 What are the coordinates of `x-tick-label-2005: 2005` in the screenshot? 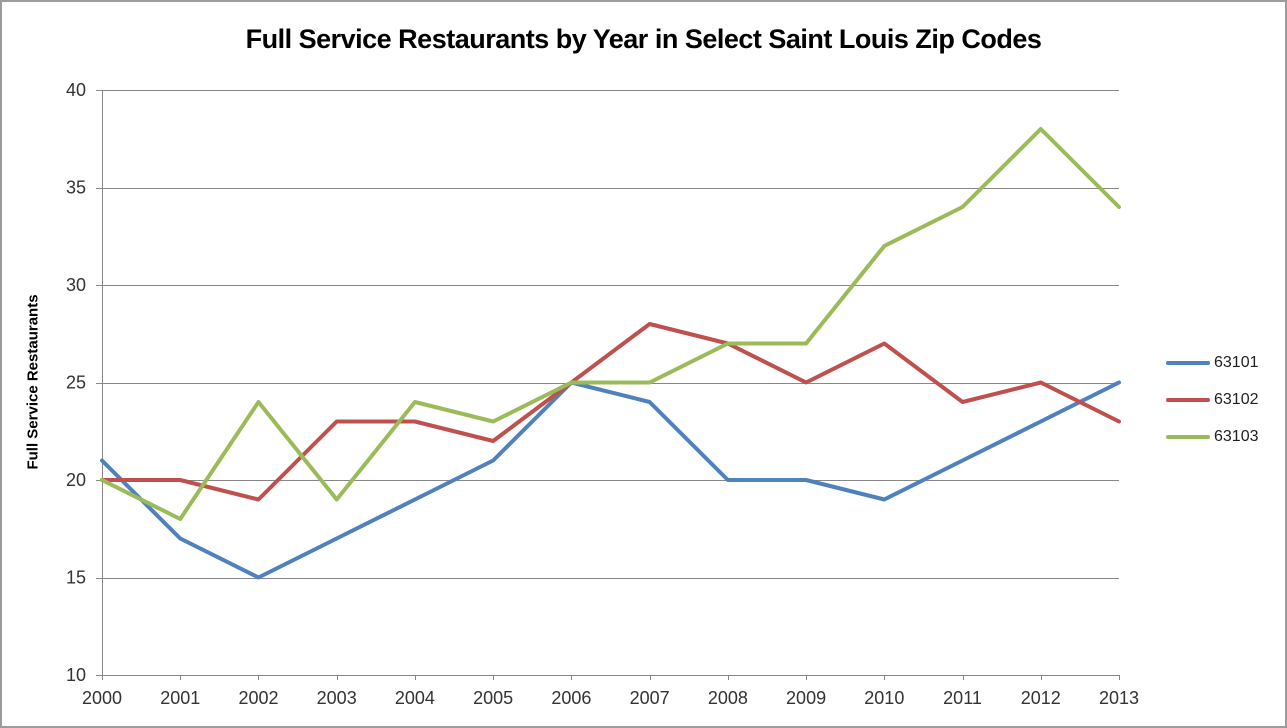 It's located at (493, 698).